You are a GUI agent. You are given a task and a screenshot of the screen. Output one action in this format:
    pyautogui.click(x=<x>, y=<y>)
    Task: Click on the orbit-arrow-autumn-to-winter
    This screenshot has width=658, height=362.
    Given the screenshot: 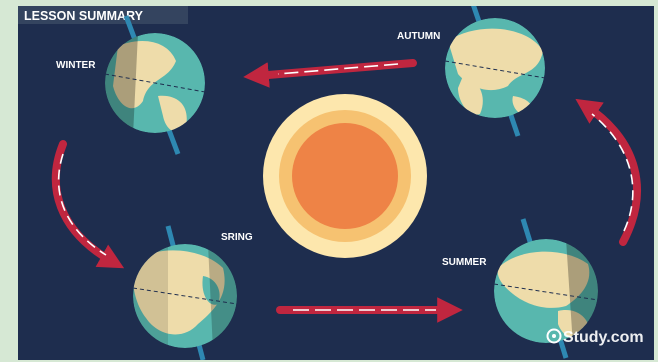 What is the action you would take?
    pyautogui.click(x=330, y=73)
    